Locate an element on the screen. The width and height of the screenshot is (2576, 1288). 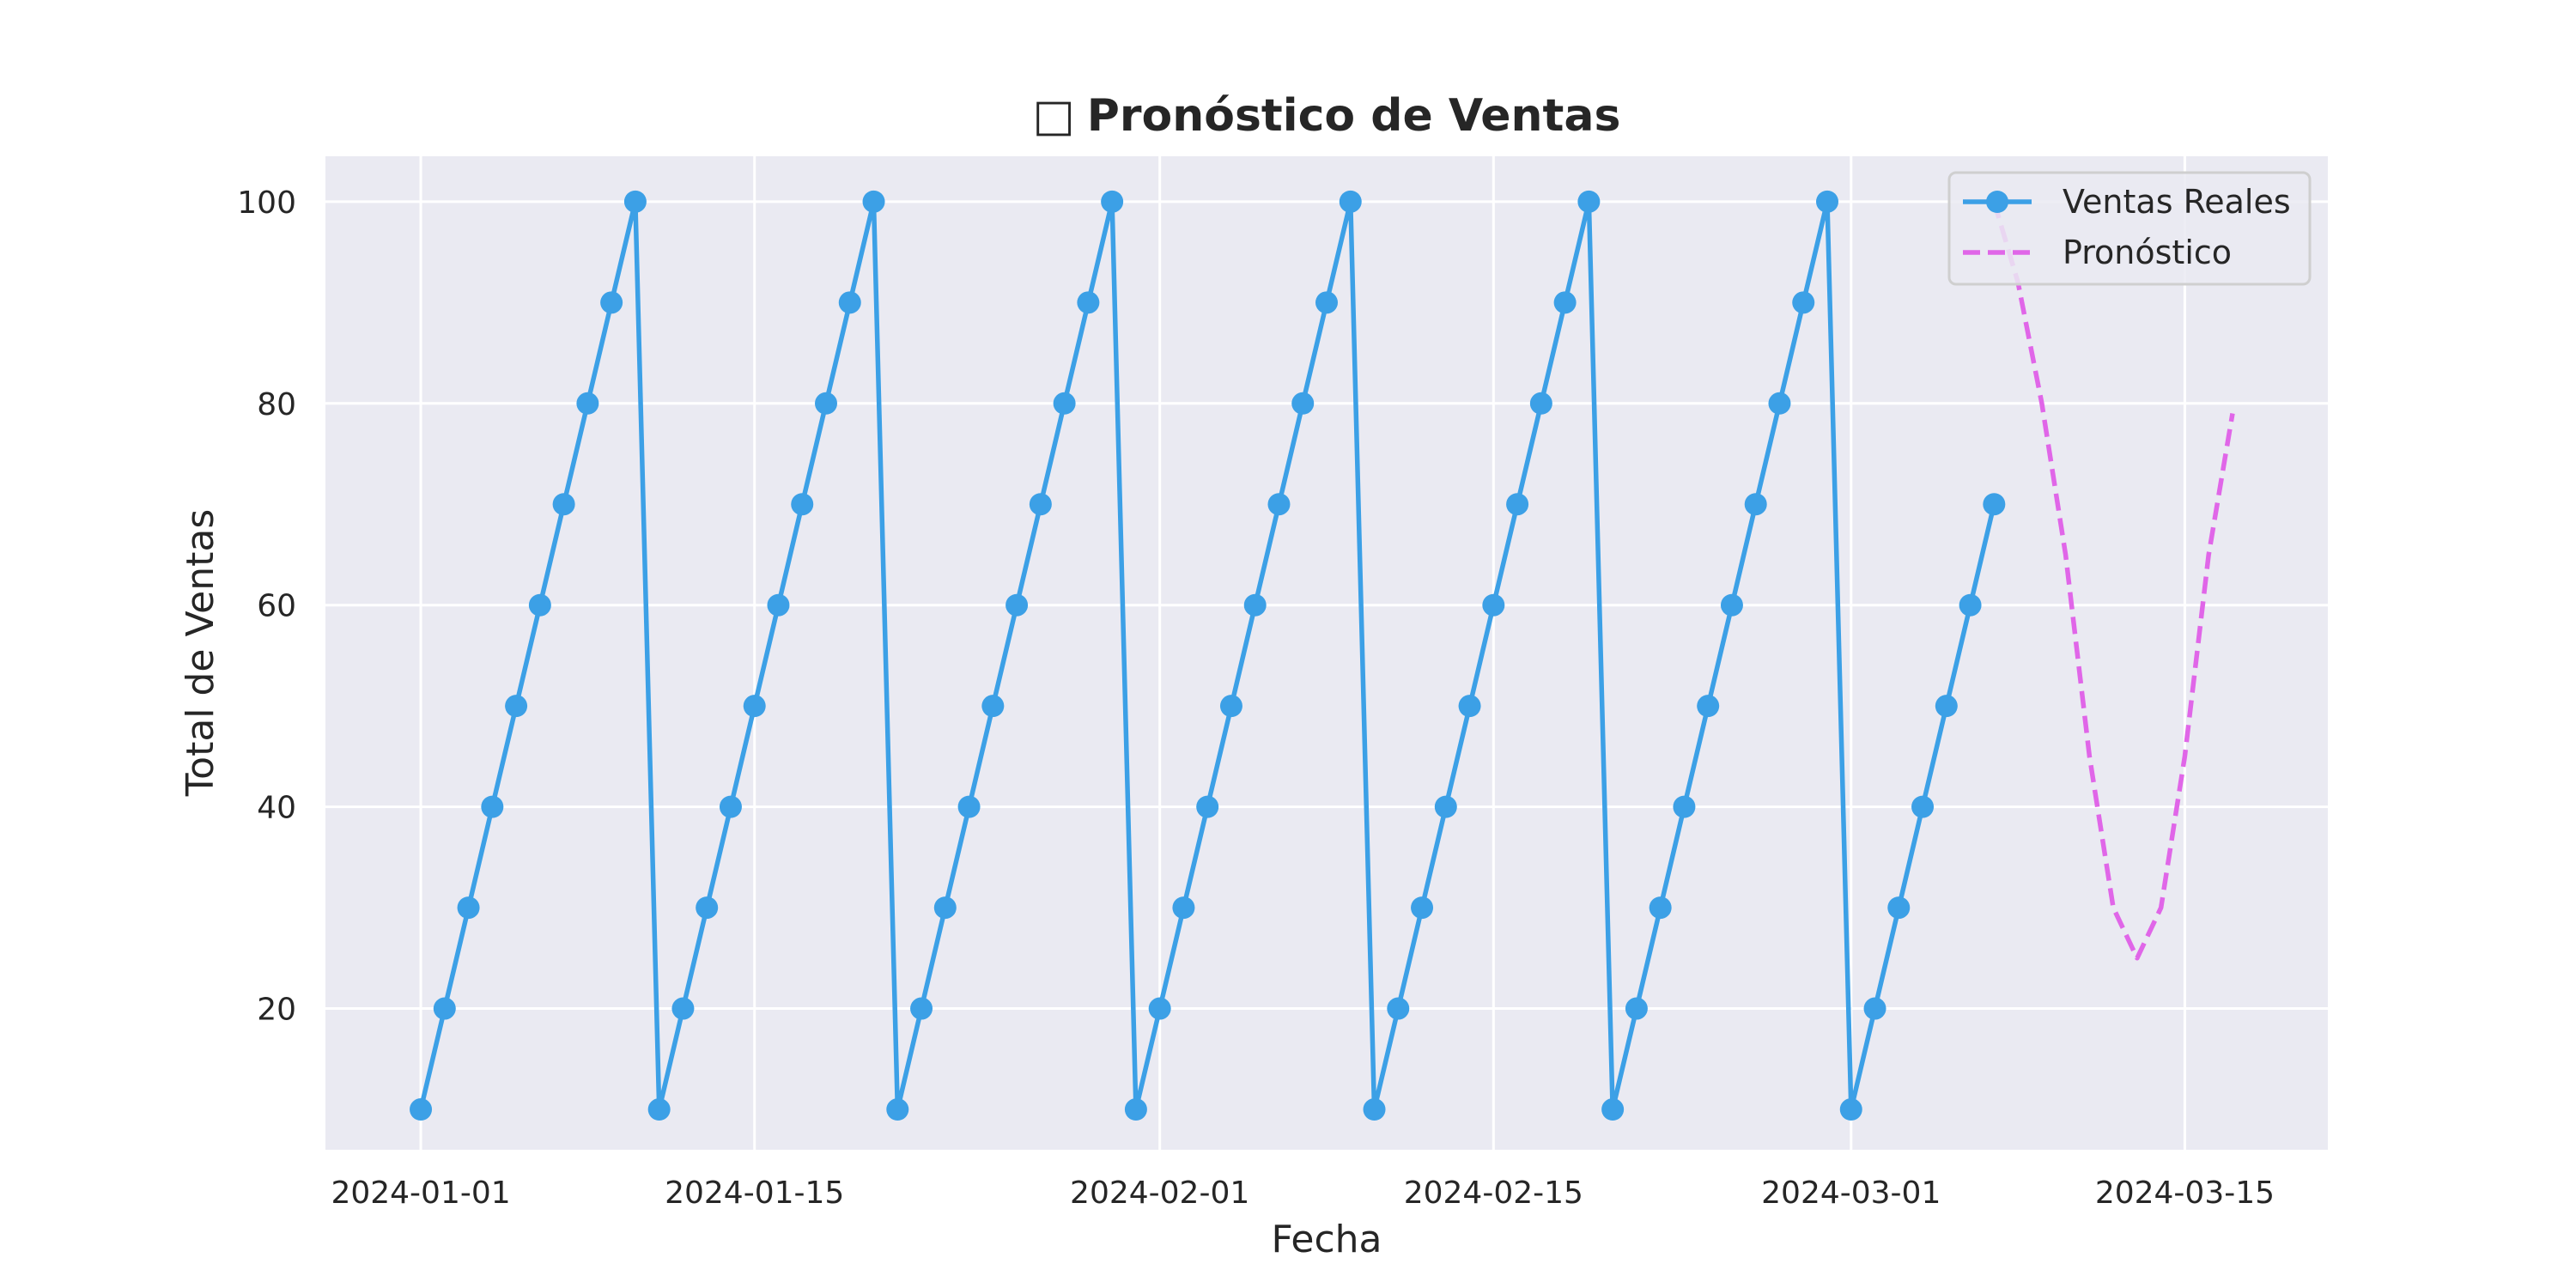
y-tick-label: 60 is located at coordinates (276, 607).